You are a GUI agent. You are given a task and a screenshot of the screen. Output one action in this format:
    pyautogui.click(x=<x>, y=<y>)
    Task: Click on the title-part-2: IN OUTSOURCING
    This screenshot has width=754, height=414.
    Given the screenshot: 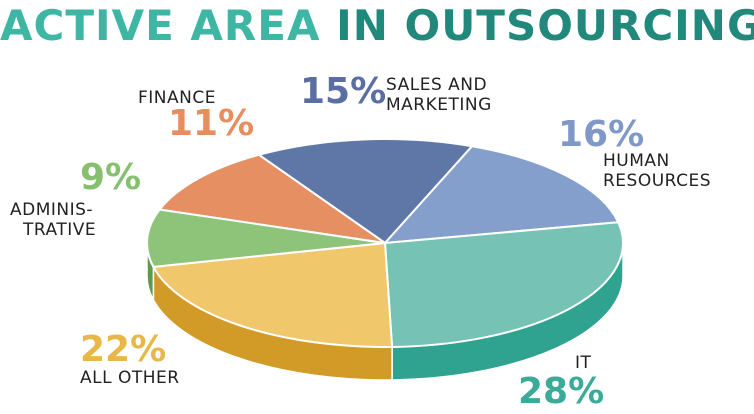 What is the action you would take?
    pyautogui.click(x=545, y=25)
    